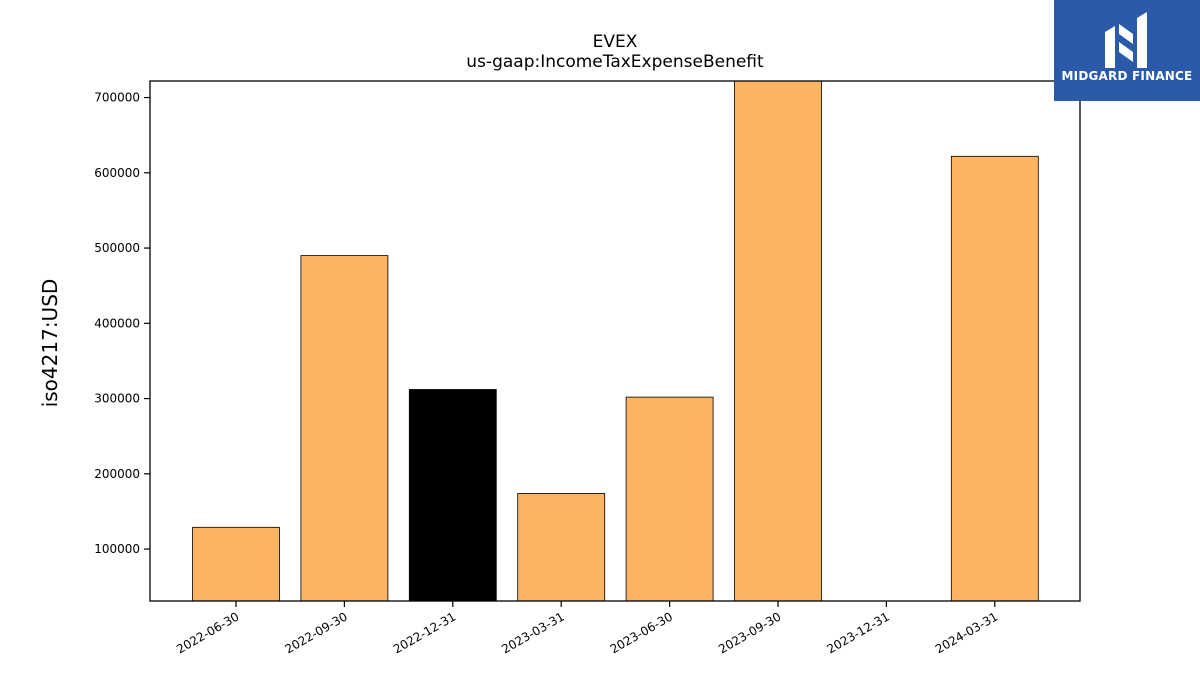  I want to click on x-tick-label: 2022-09-30, so click(315, 632).